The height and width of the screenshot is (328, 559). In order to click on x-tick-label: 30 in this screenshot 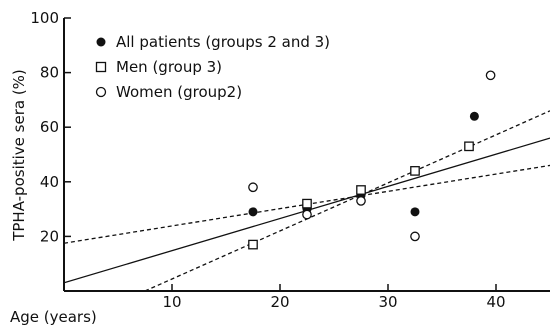, I will do `click(387, 302)`.